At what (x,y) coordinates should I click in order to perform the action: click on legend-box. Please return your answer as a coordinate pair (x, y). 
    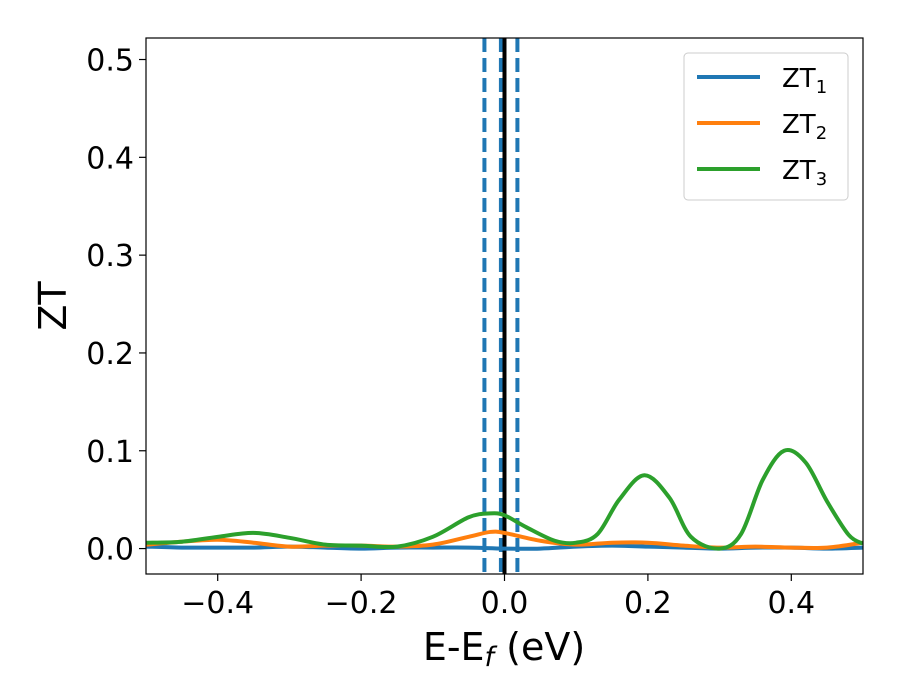
    Looking at the image, I should click on (766, 126).